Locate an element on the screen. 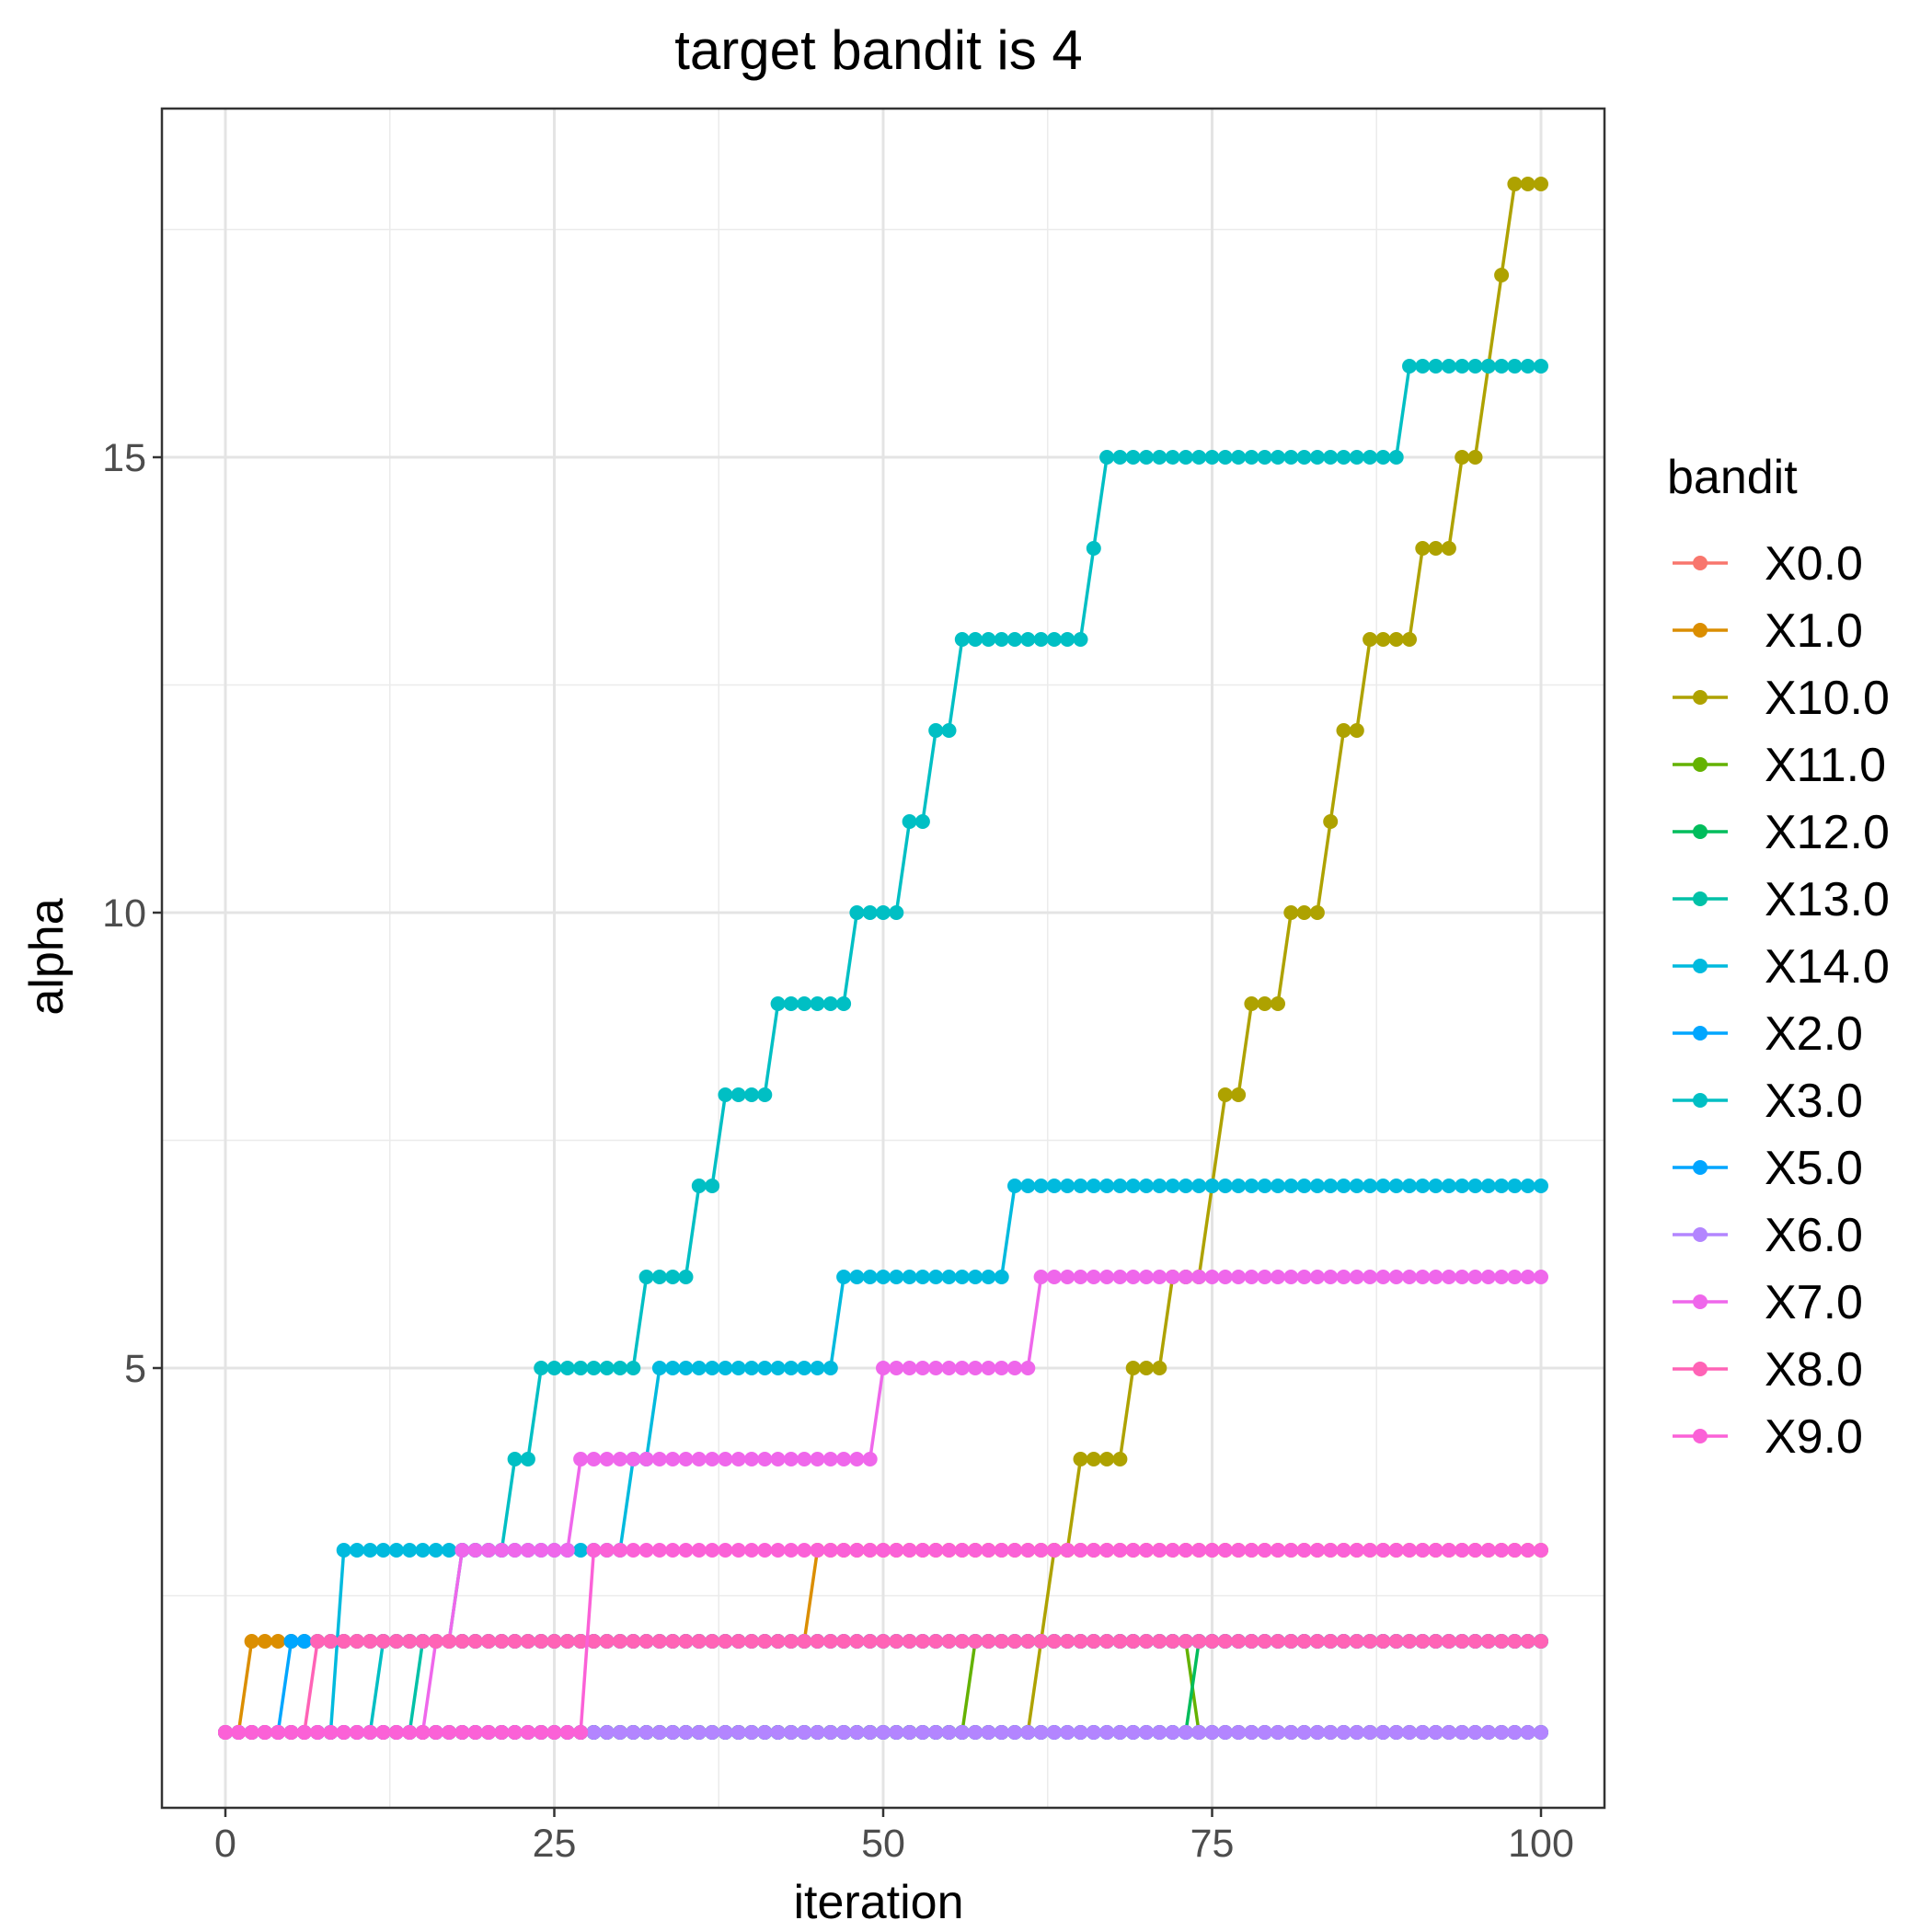  legend-item: X0.0 is located at coordinates (1768, 564).